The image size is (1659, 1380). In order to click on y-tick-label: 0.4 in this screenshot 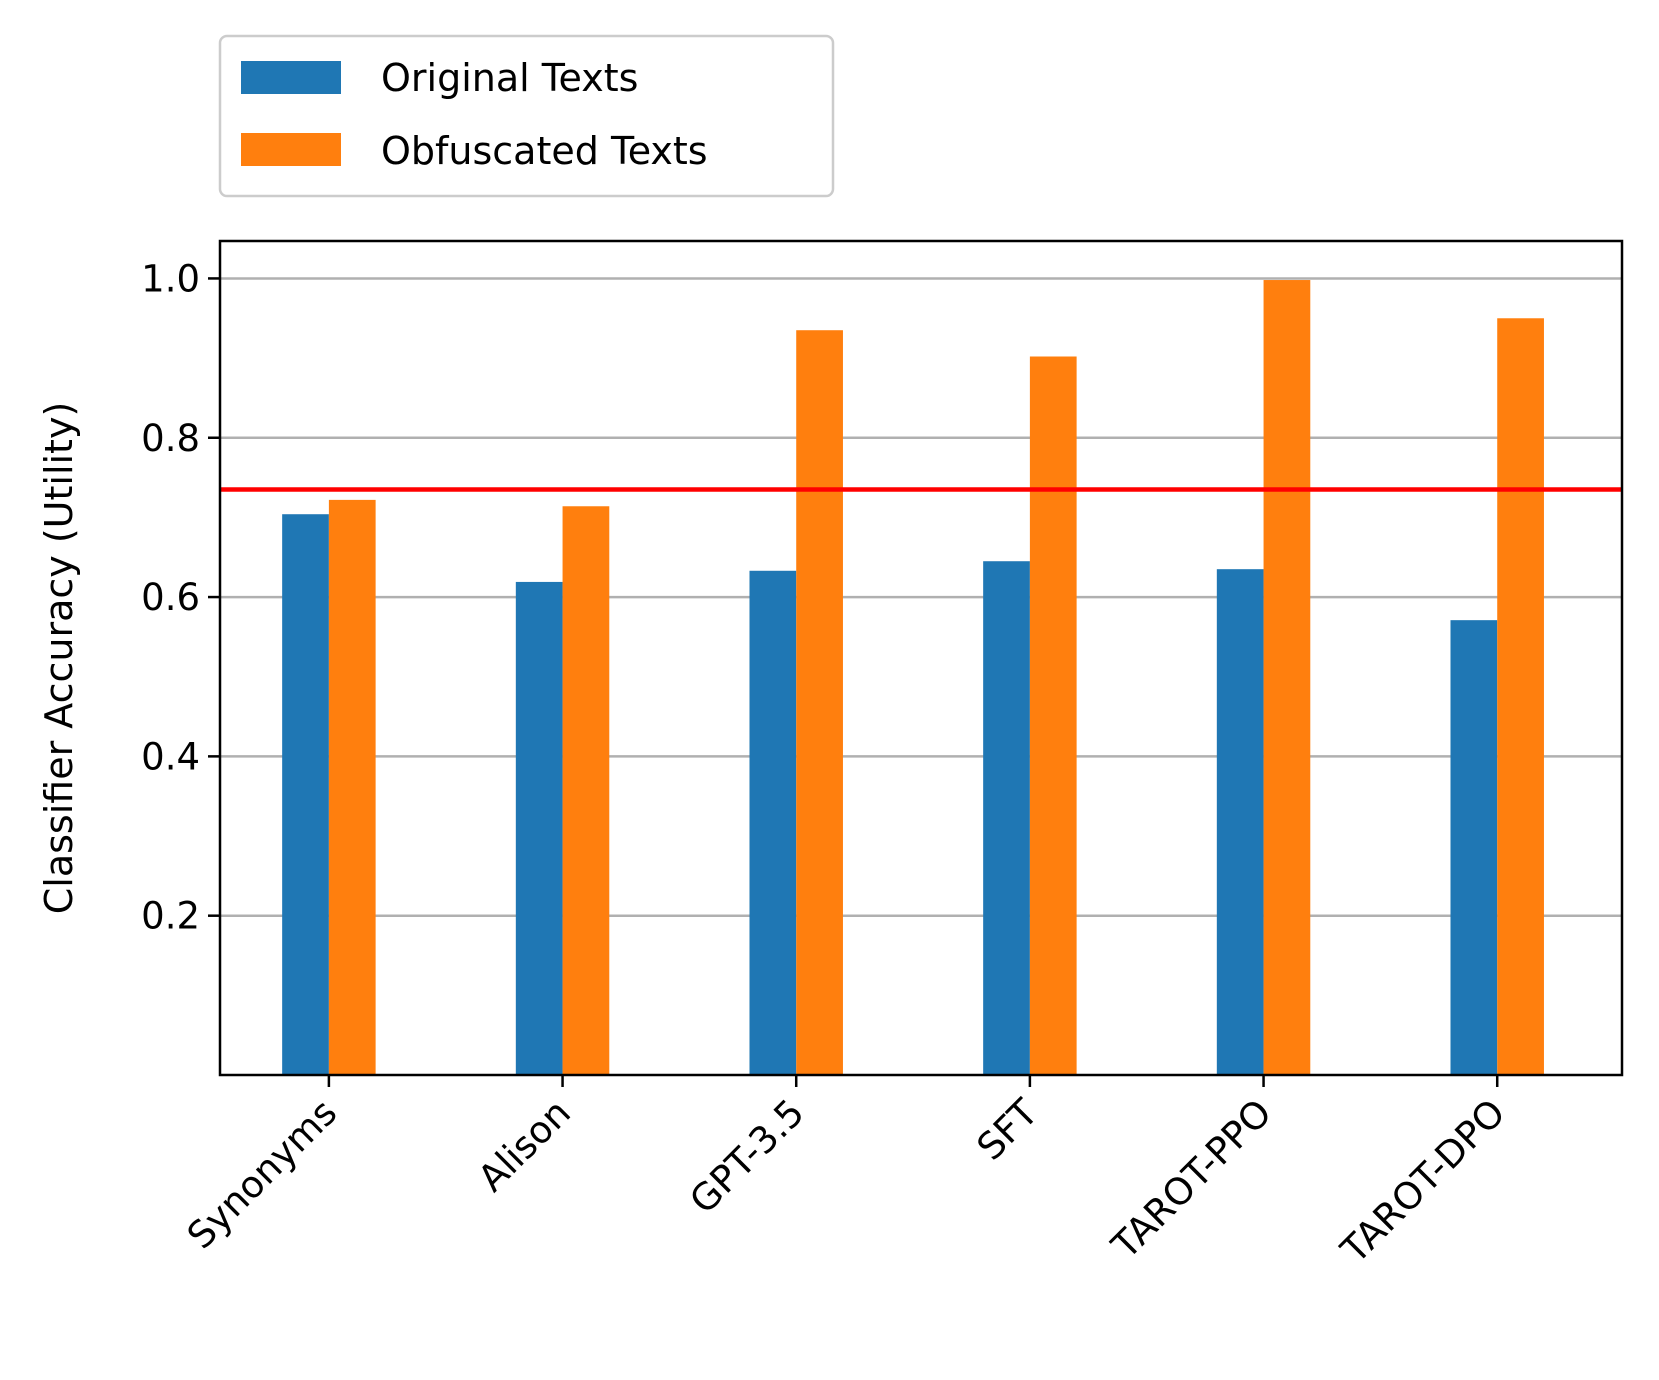, I will do `click(170, 756)`.